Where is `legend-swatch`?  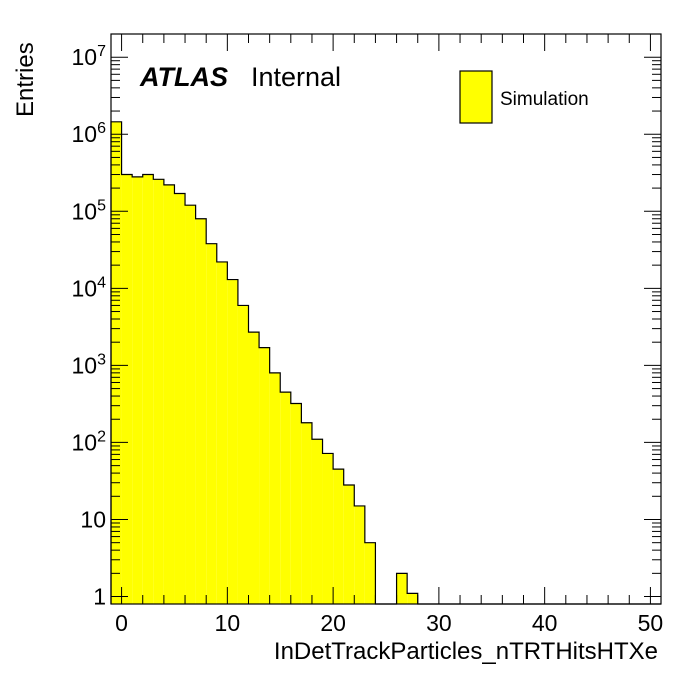
legend-swatch is located at coordinates (476, 97).